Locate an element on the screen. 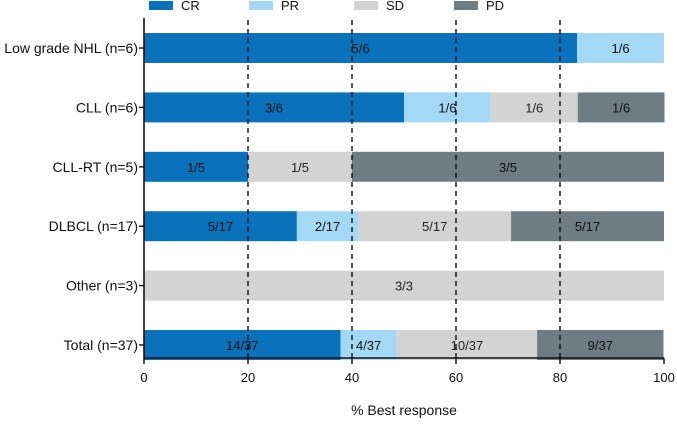  segment-label-pd-3: 5/17 is located at coordinates (587, 226).